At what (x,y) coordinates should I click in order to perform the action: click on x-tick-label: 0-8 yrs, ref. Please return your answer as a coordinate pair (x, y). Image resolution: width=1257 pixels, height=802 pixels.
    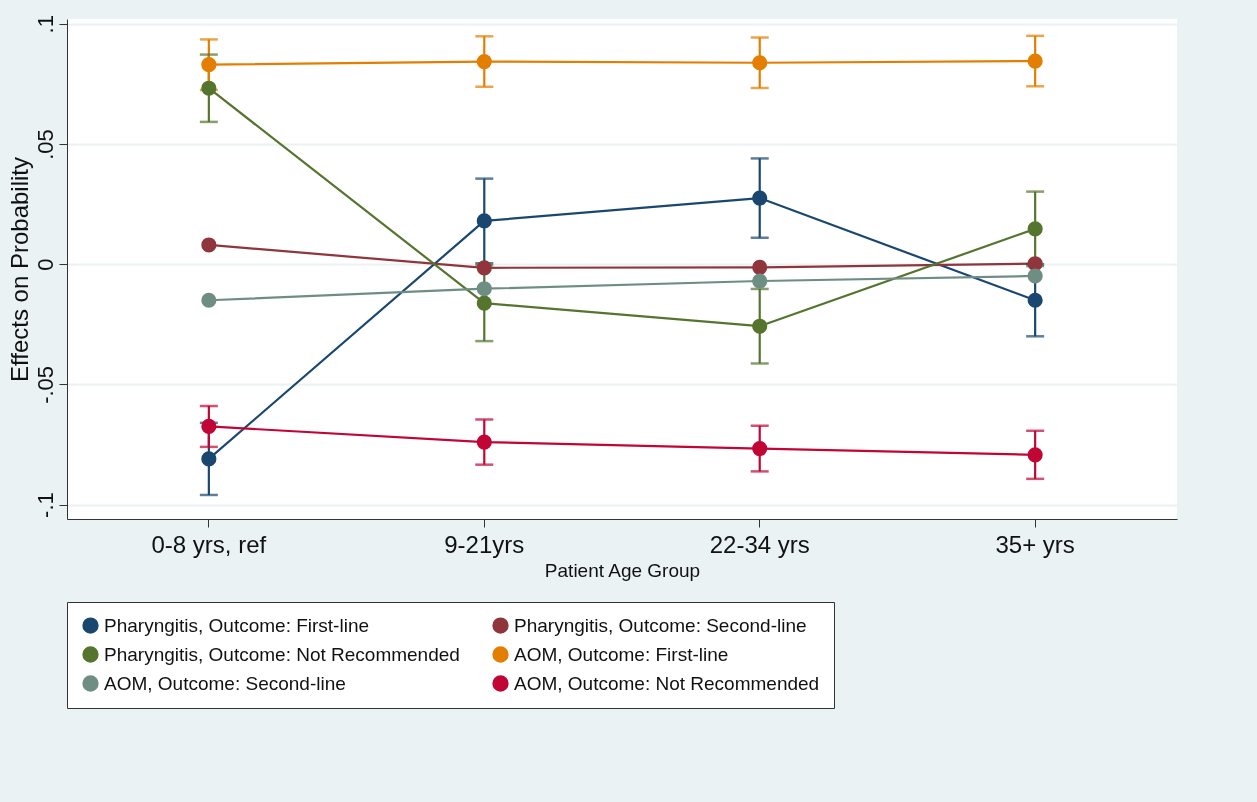
    Looking at the image, I should click on (209, 544).